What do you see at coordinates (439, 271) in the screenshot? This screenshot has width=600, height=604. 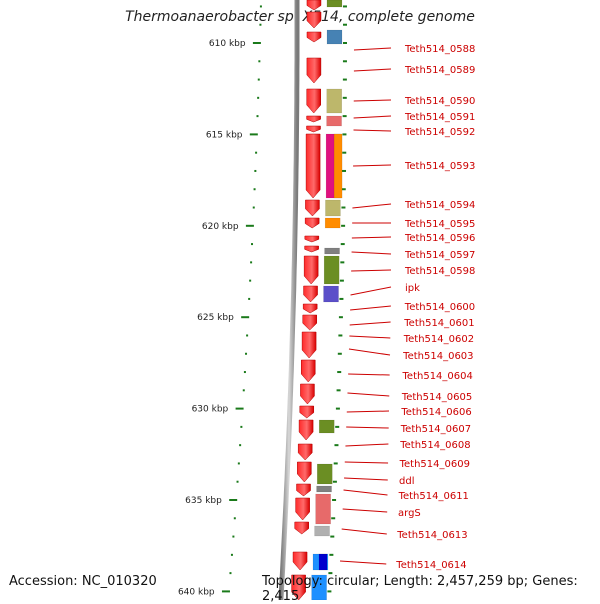 I see `gene-label: Teth514_0598` at bounding box center [439, 271].